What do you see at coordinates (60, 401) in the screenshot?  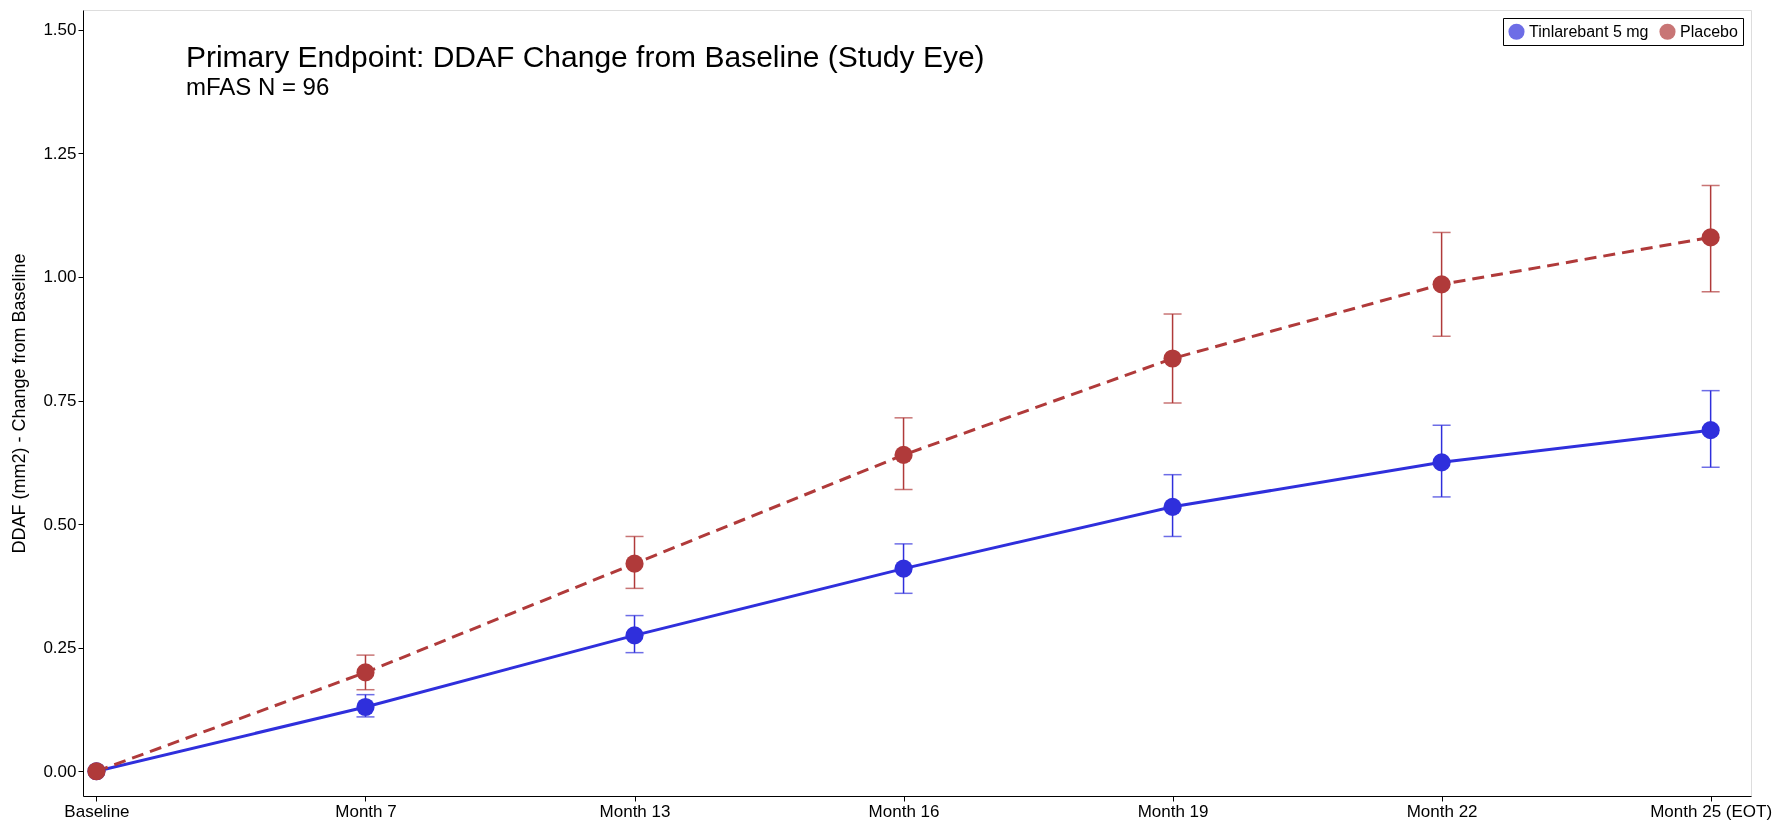 I see `y-tick-label: 0.75` at bounding box center [60, 401].